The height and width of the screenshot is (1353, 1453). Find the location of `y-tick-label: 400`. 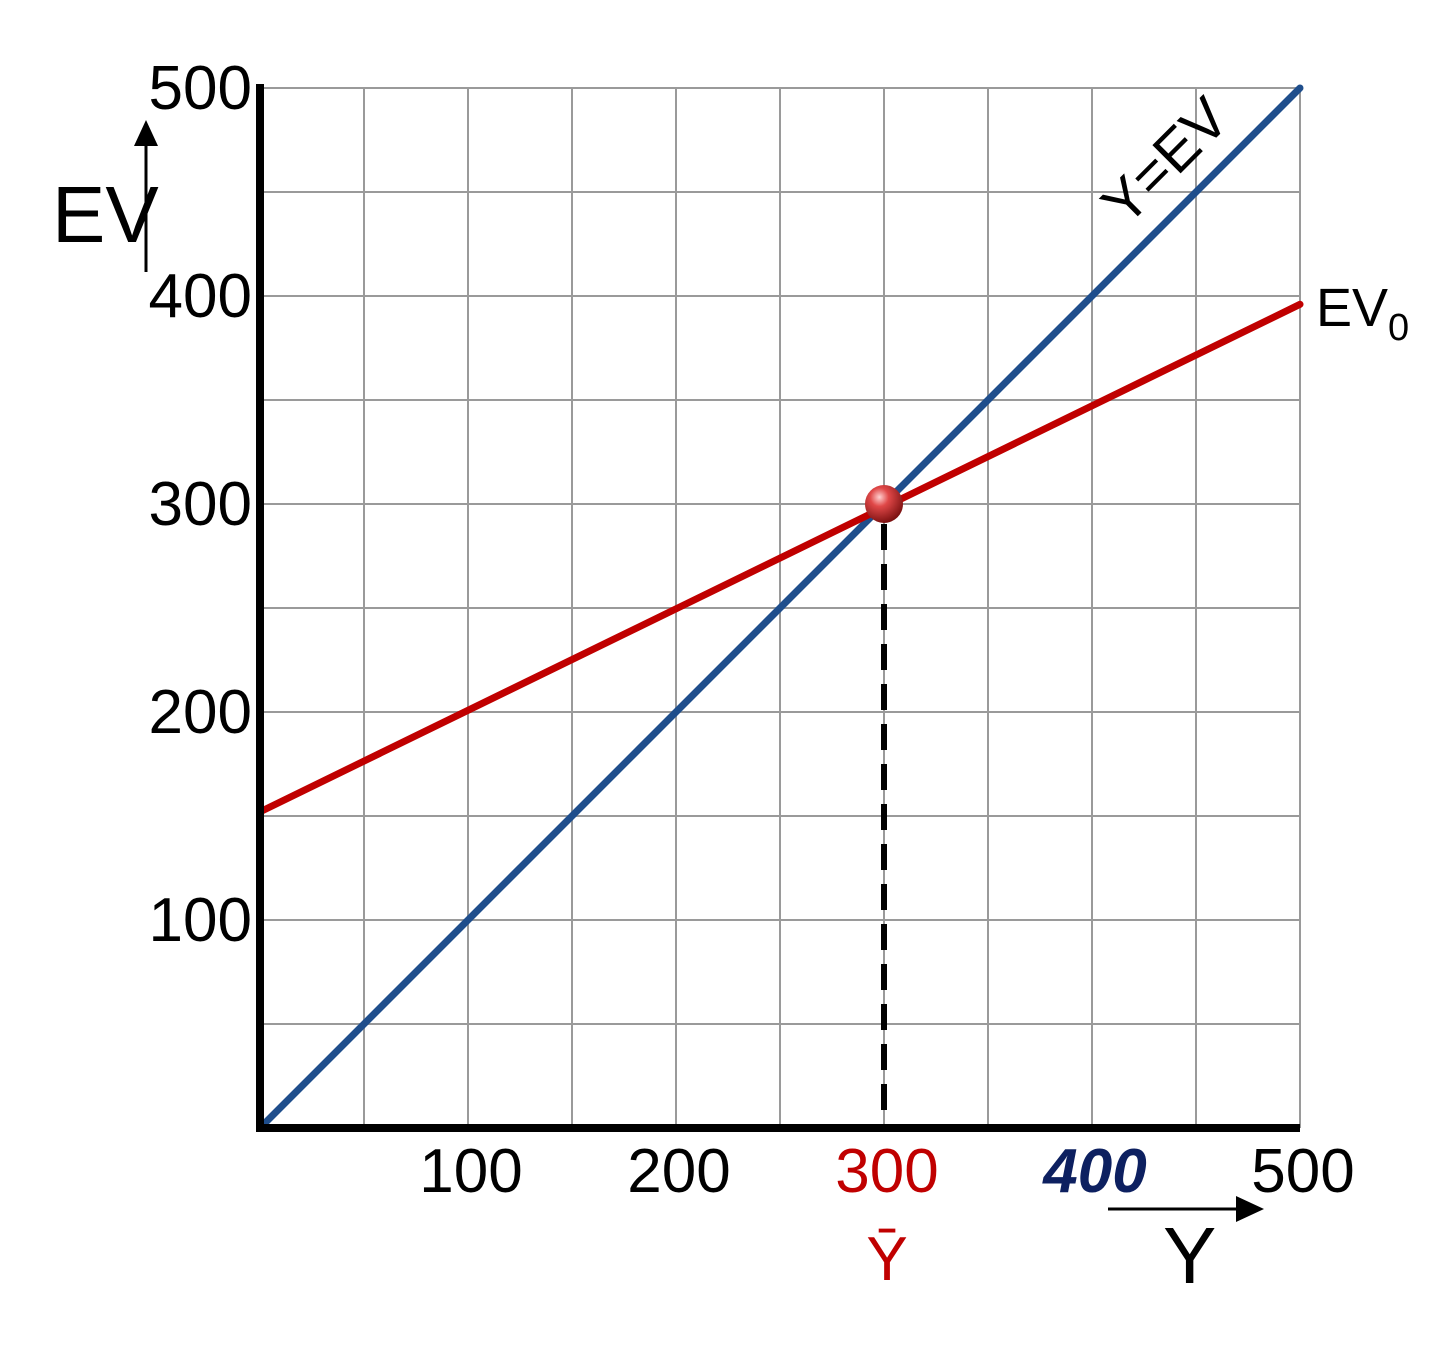

y-tick-label: 400 is located at coordinates (200, 296).